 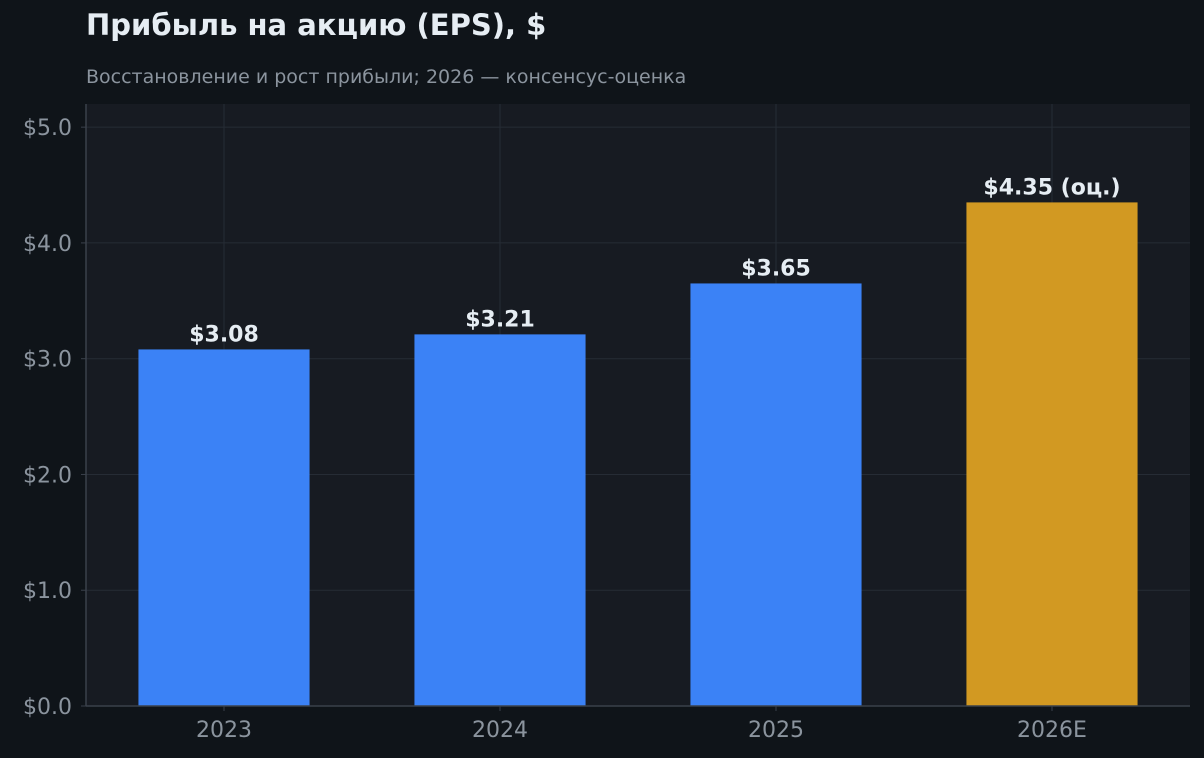 I want to click on bar-value-label: $3.65, so click(x=776, y=268).